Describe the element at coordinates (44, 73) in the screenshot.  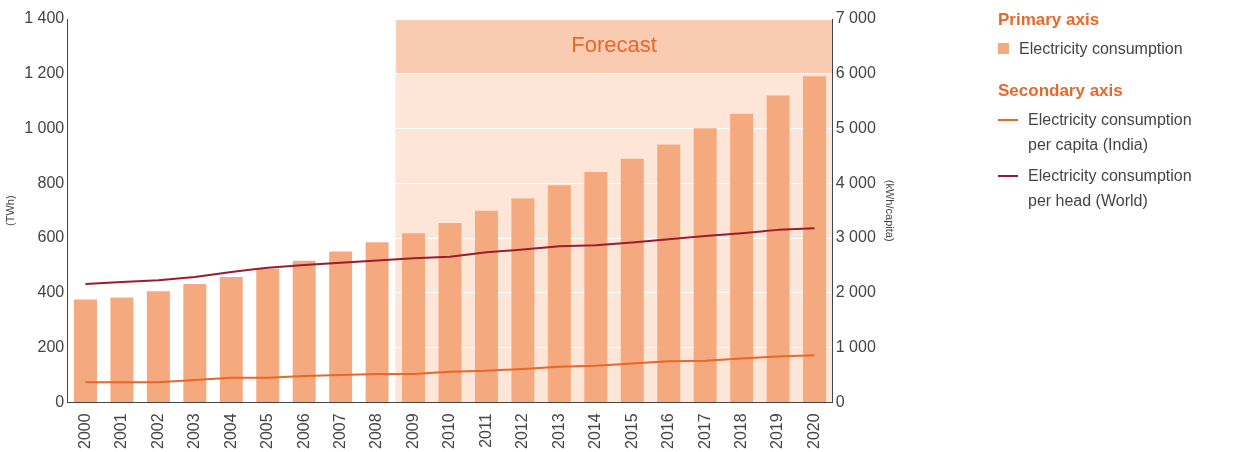
I see `y-tick-label: 1 200` at that location.